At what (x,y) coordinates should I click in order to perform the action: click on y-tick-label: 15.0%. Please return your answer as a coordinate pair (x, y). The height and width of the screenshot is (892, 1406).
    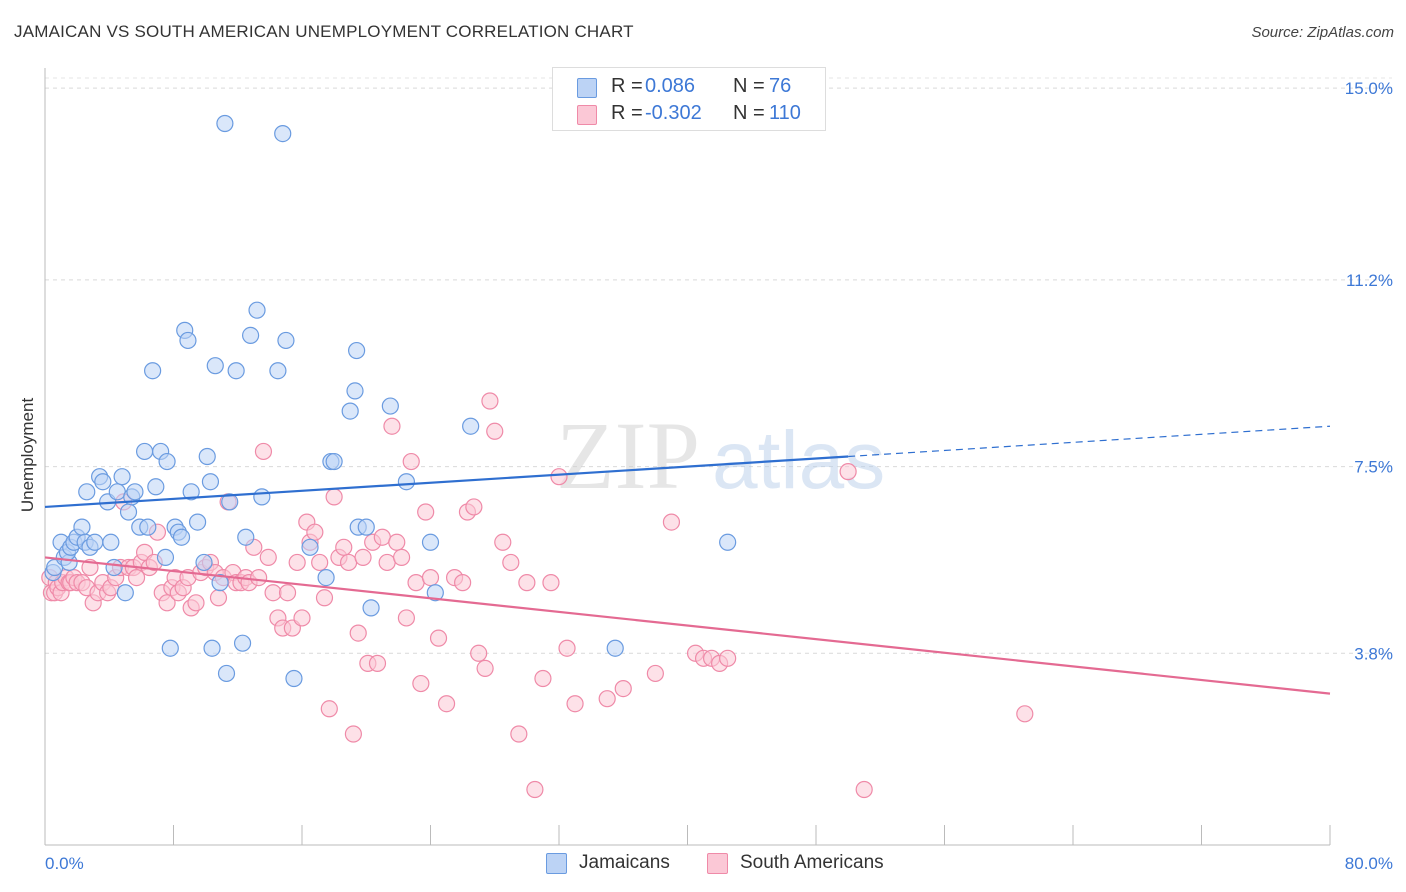
    Looking at the image, I should click on (1369, 88).